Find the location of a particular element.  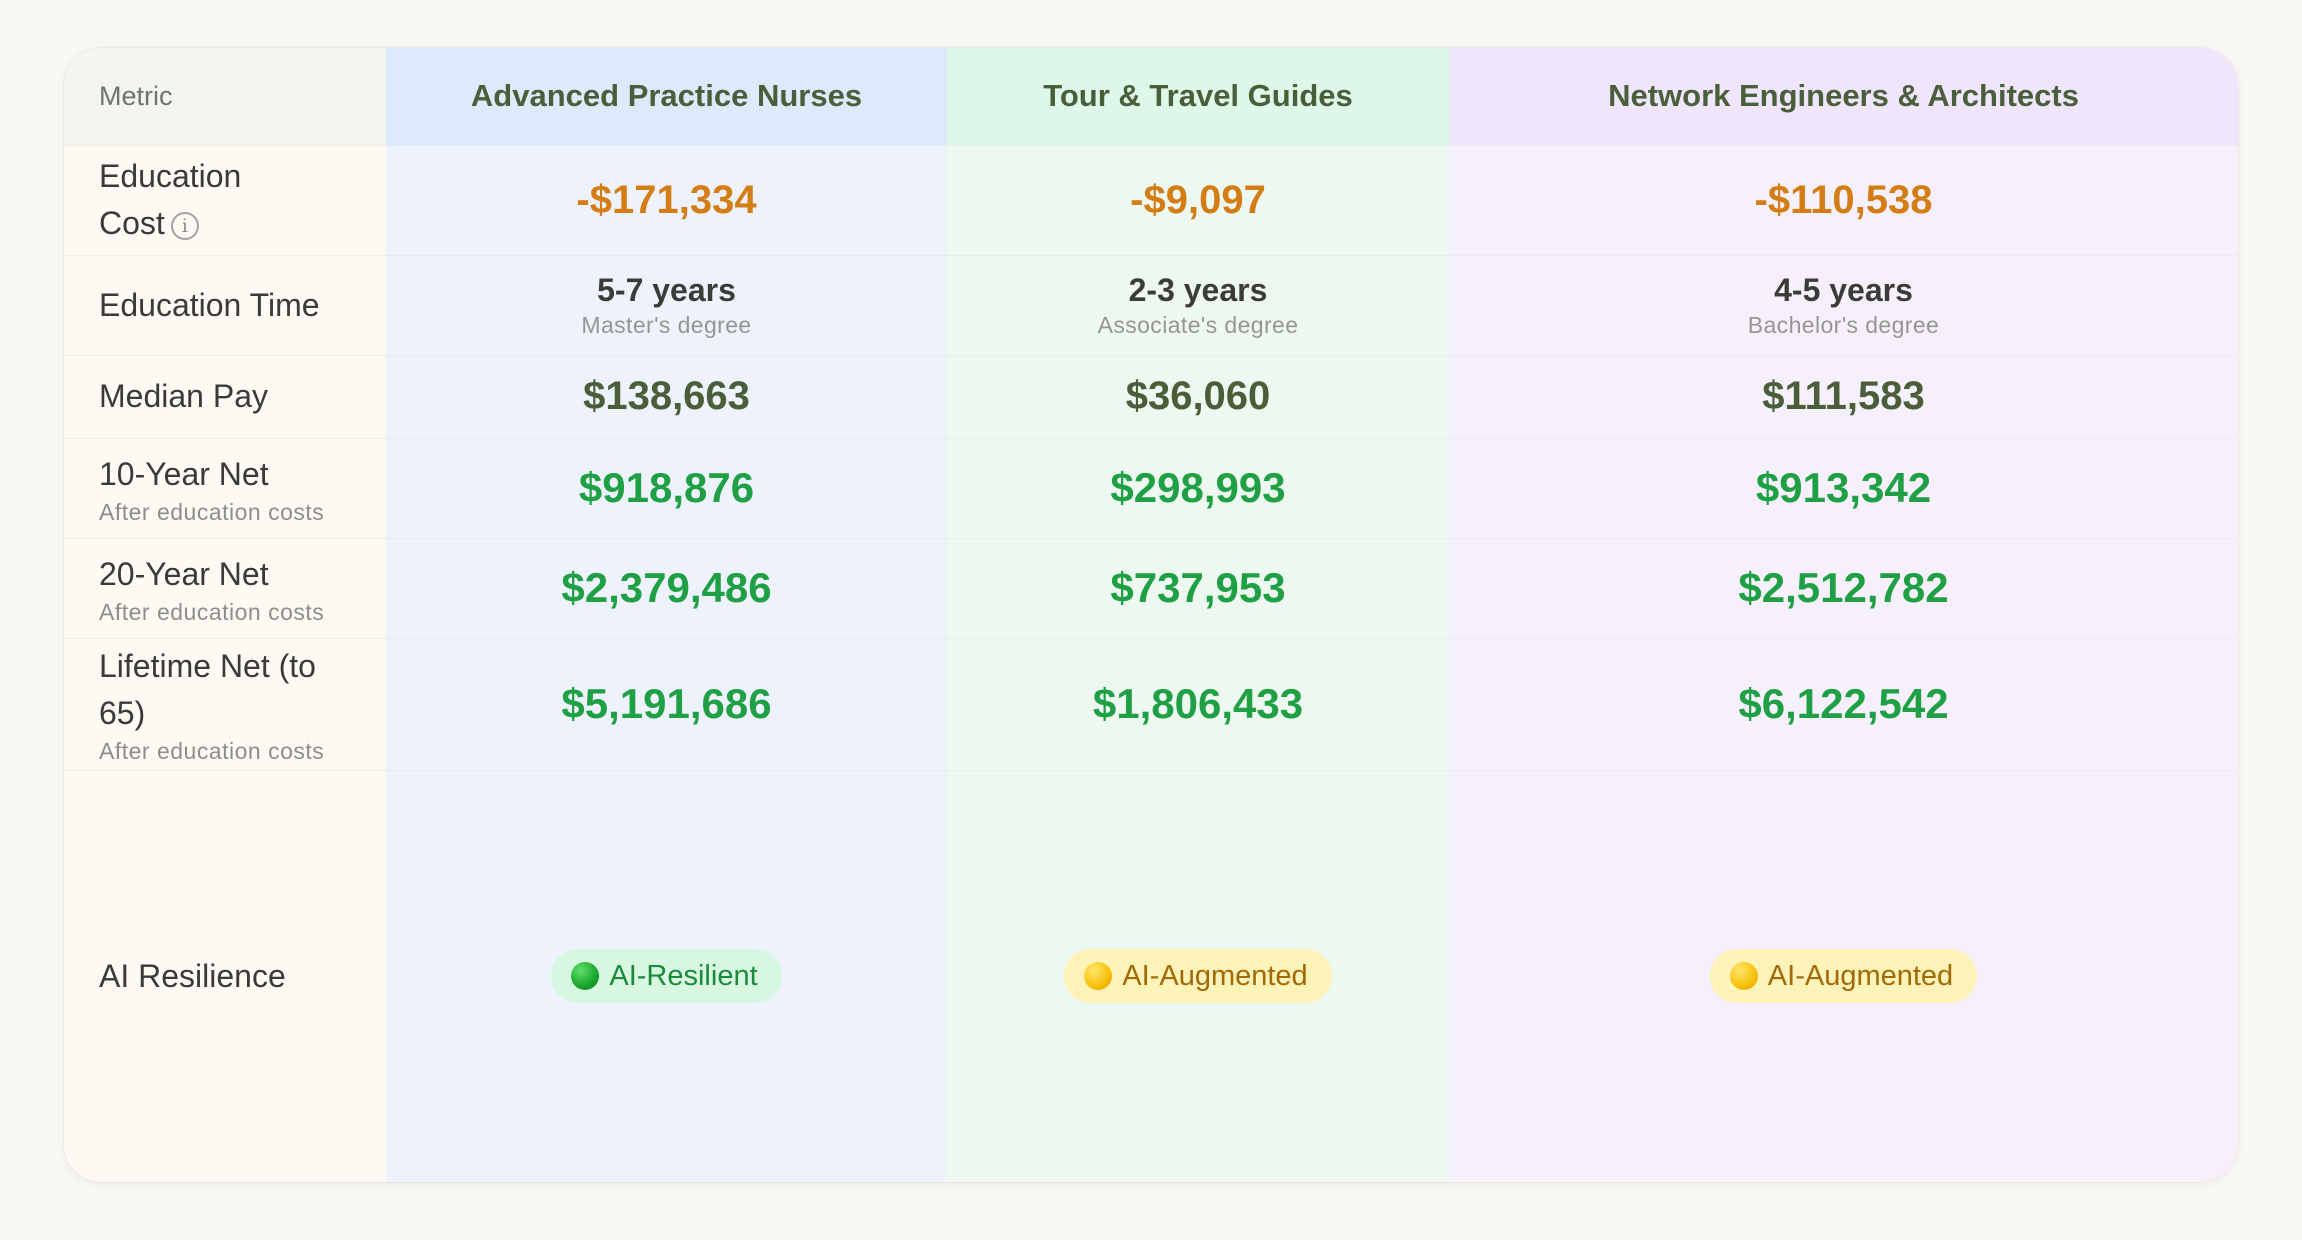

median-pay-value: $138,663 is located at coordinates (666, 396).